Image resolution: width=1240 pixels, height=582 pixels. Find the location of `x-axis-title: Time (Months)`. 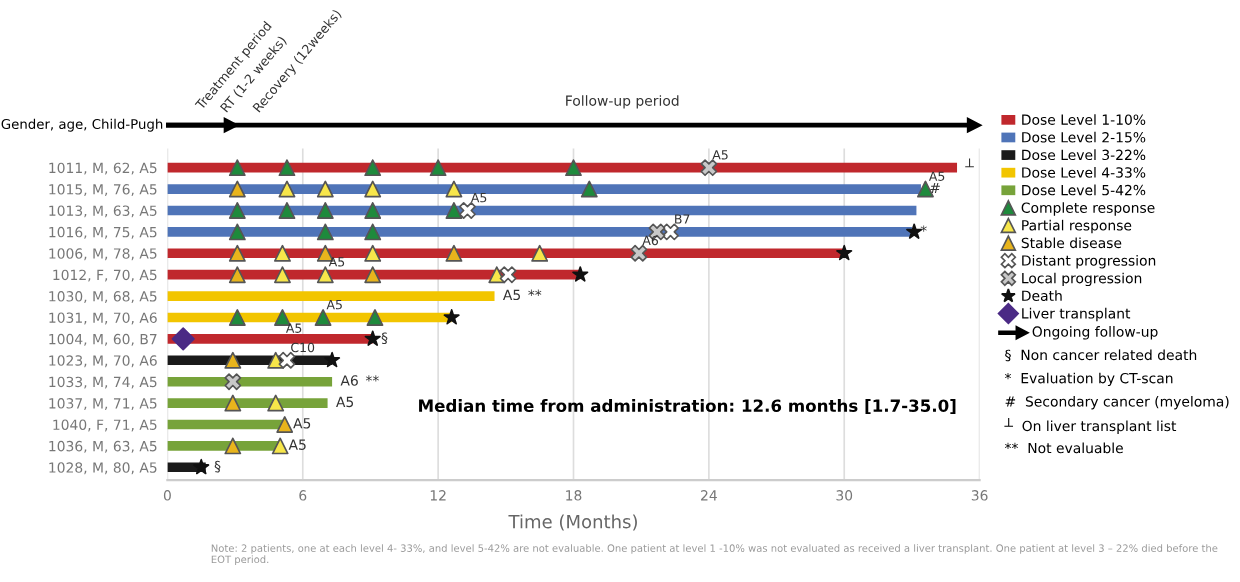

x-axis-title: Time (Months) is located at coordinates (572, 522).